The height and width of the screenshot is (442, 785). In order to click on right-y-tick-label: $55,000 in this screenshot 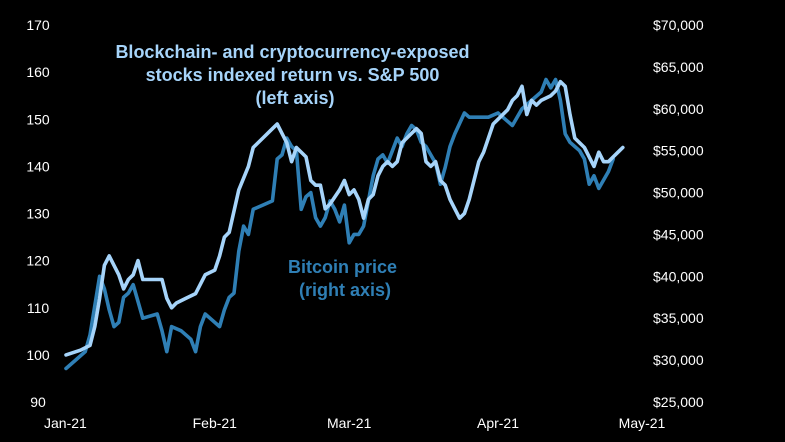, I will do `click(678, 151)`.